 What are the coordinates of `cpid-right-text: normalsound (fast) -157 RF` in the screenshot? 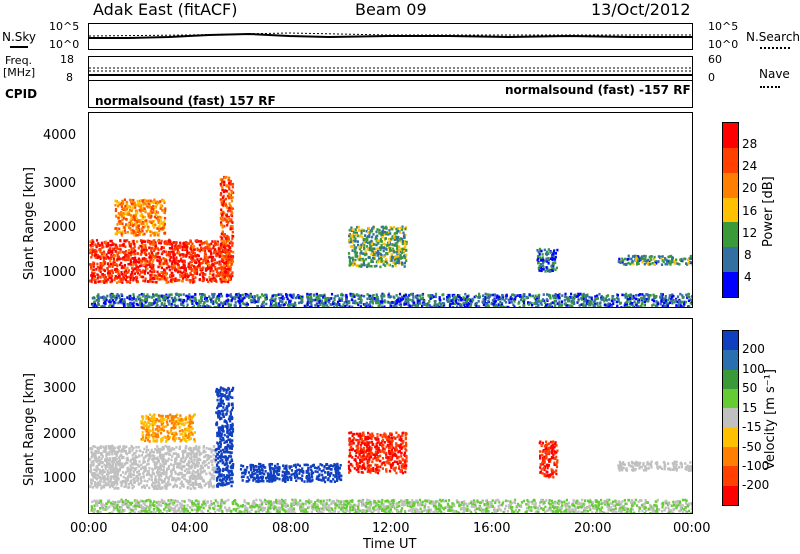 It's located at (598, 90).